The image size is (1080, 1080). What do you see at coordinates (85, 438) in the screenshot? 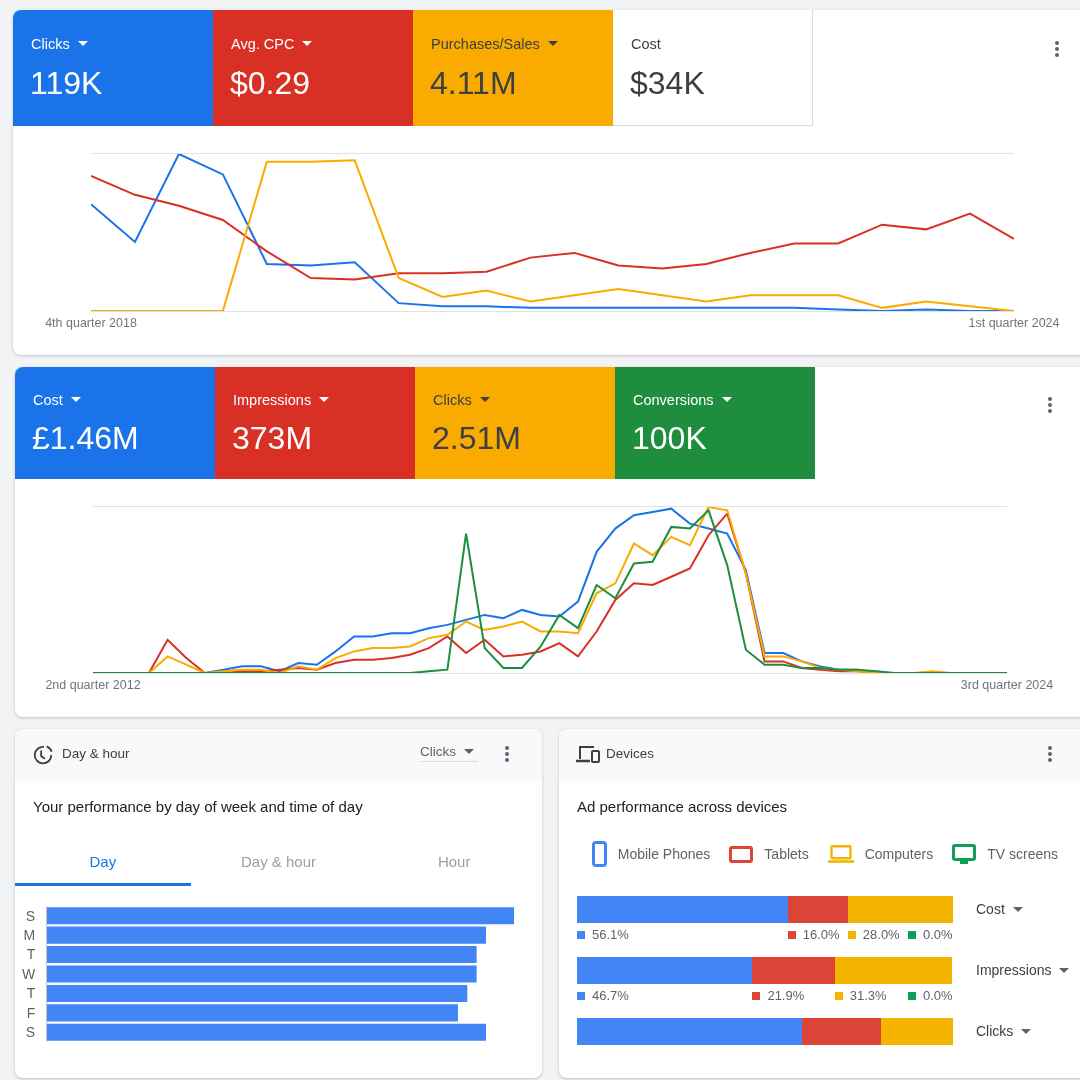
I see `text: £1.46M` at bounding box center [85, 438].